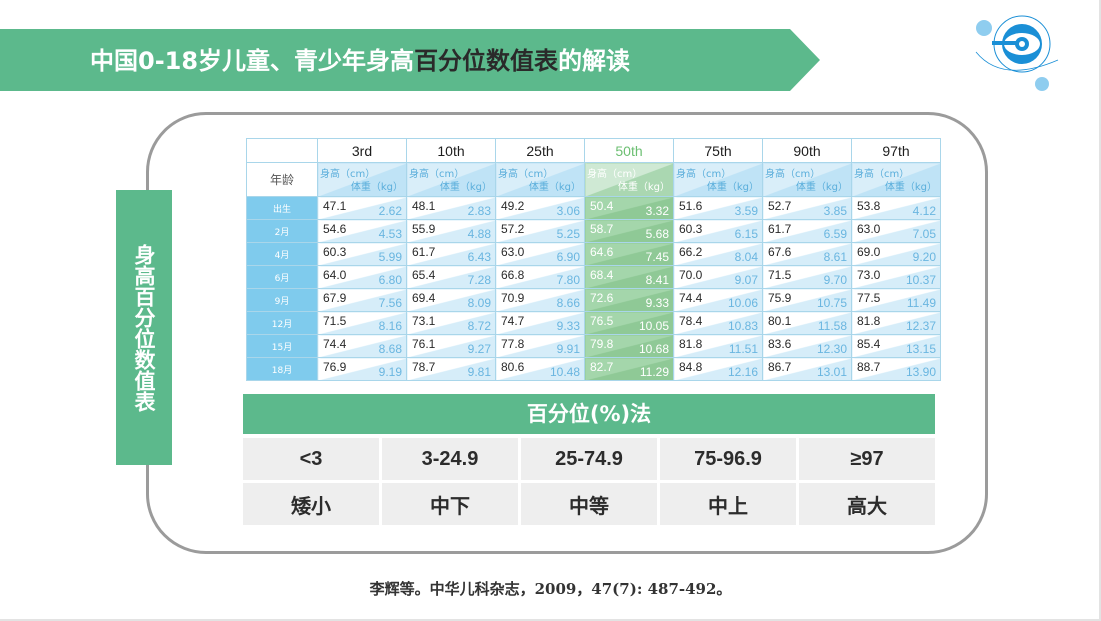 The width and height of the screenshot is (1101, 621). Describe the element at coordinates (335, 229) in the screenshot. I see `height-value: 54.6` at that location.